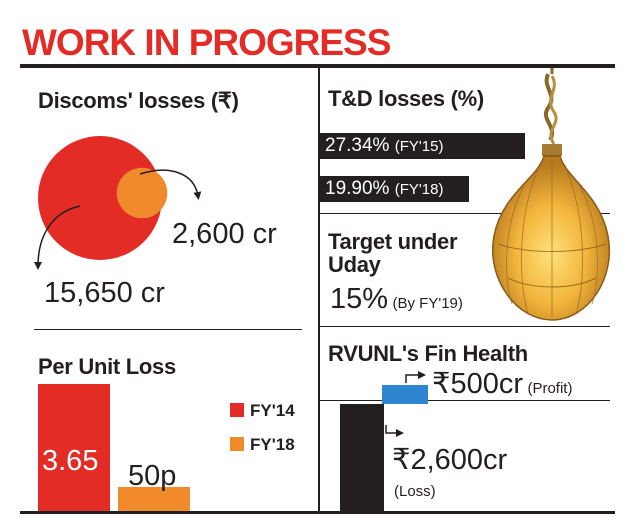  What do you see at coordinates (362, 457) in the screenshot?
I see `bar-loss` at bounding box center [362, 457].